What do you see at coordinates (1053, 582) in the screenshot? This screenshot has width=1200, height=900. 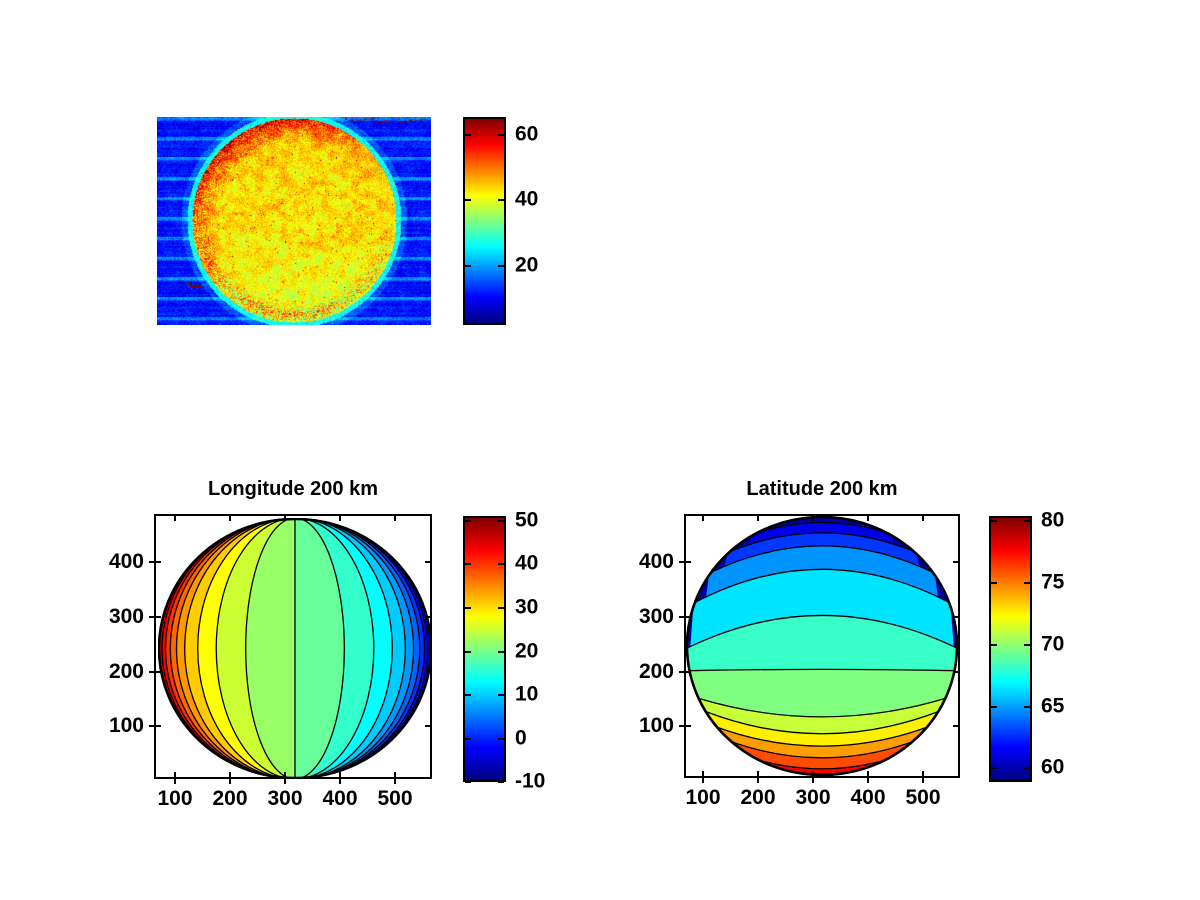 I see `colorbar-latitude-tick-label: 75` at bounding box center [1053, 582].